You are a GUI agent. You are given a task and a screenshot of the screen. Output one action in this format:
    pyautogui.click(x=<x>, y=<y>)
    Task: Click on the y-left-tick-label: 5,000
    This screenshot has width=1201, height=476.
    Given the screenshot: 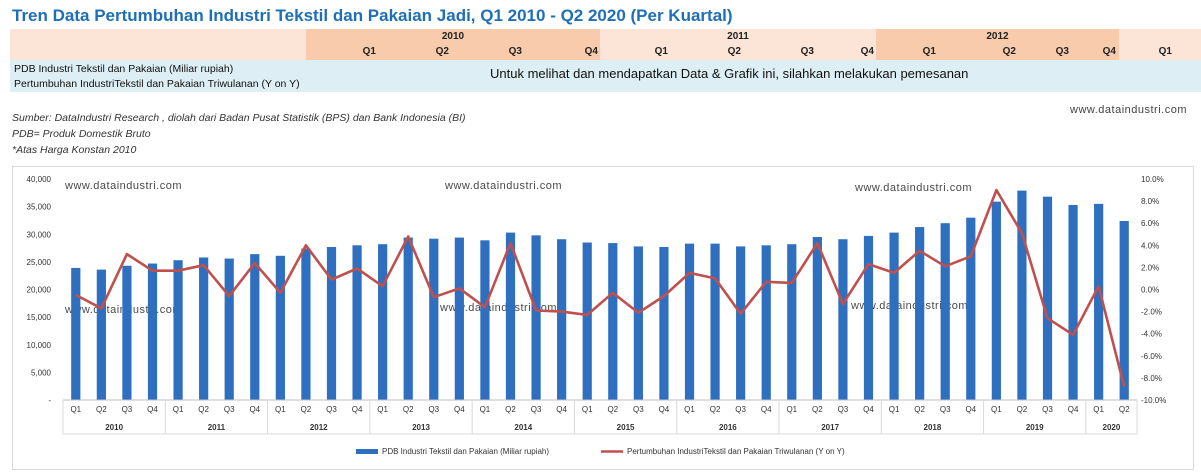 What is the action you would take?
    pyautogui.click(x=41, y=372)
    